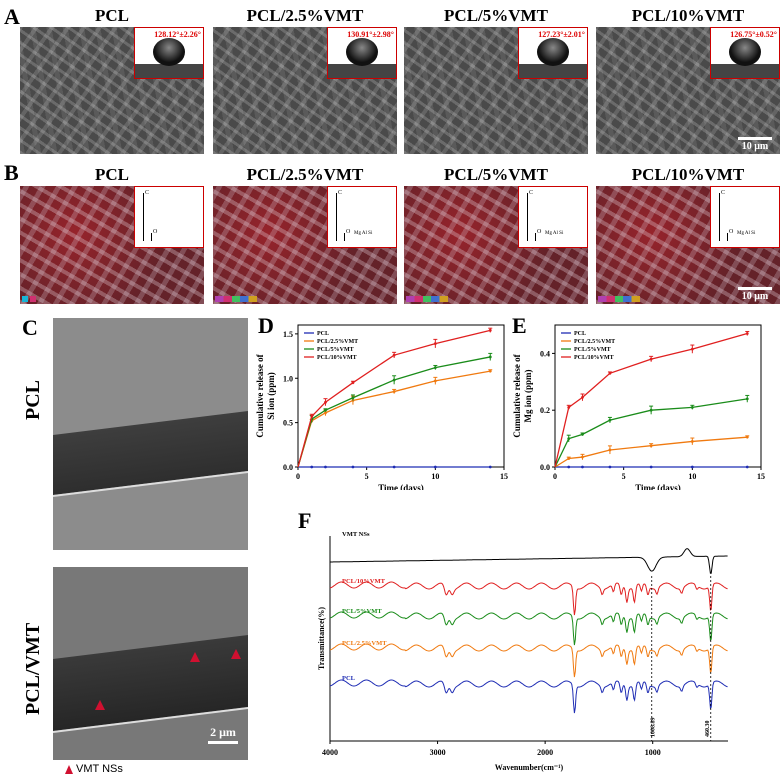 The image size is (784, 776). What do you see at coordinates (169, 53) in the screenshot?
I see `contact-angle-inset: 128.12°±2.26°` at bounding box center [169, 53].